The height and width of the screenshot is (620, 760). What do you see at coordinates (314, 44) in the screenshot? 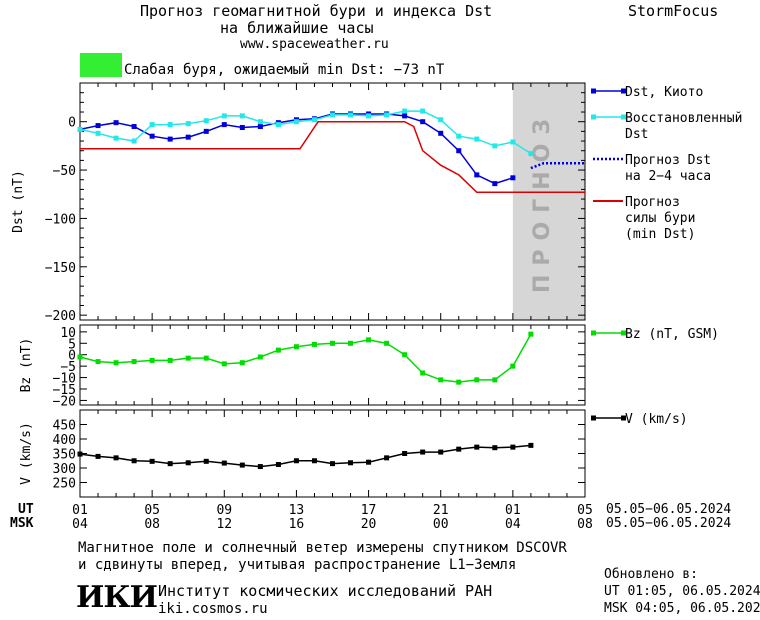
I see `site-url: www.spaceweather.ru` at bounding box center [314, 44].